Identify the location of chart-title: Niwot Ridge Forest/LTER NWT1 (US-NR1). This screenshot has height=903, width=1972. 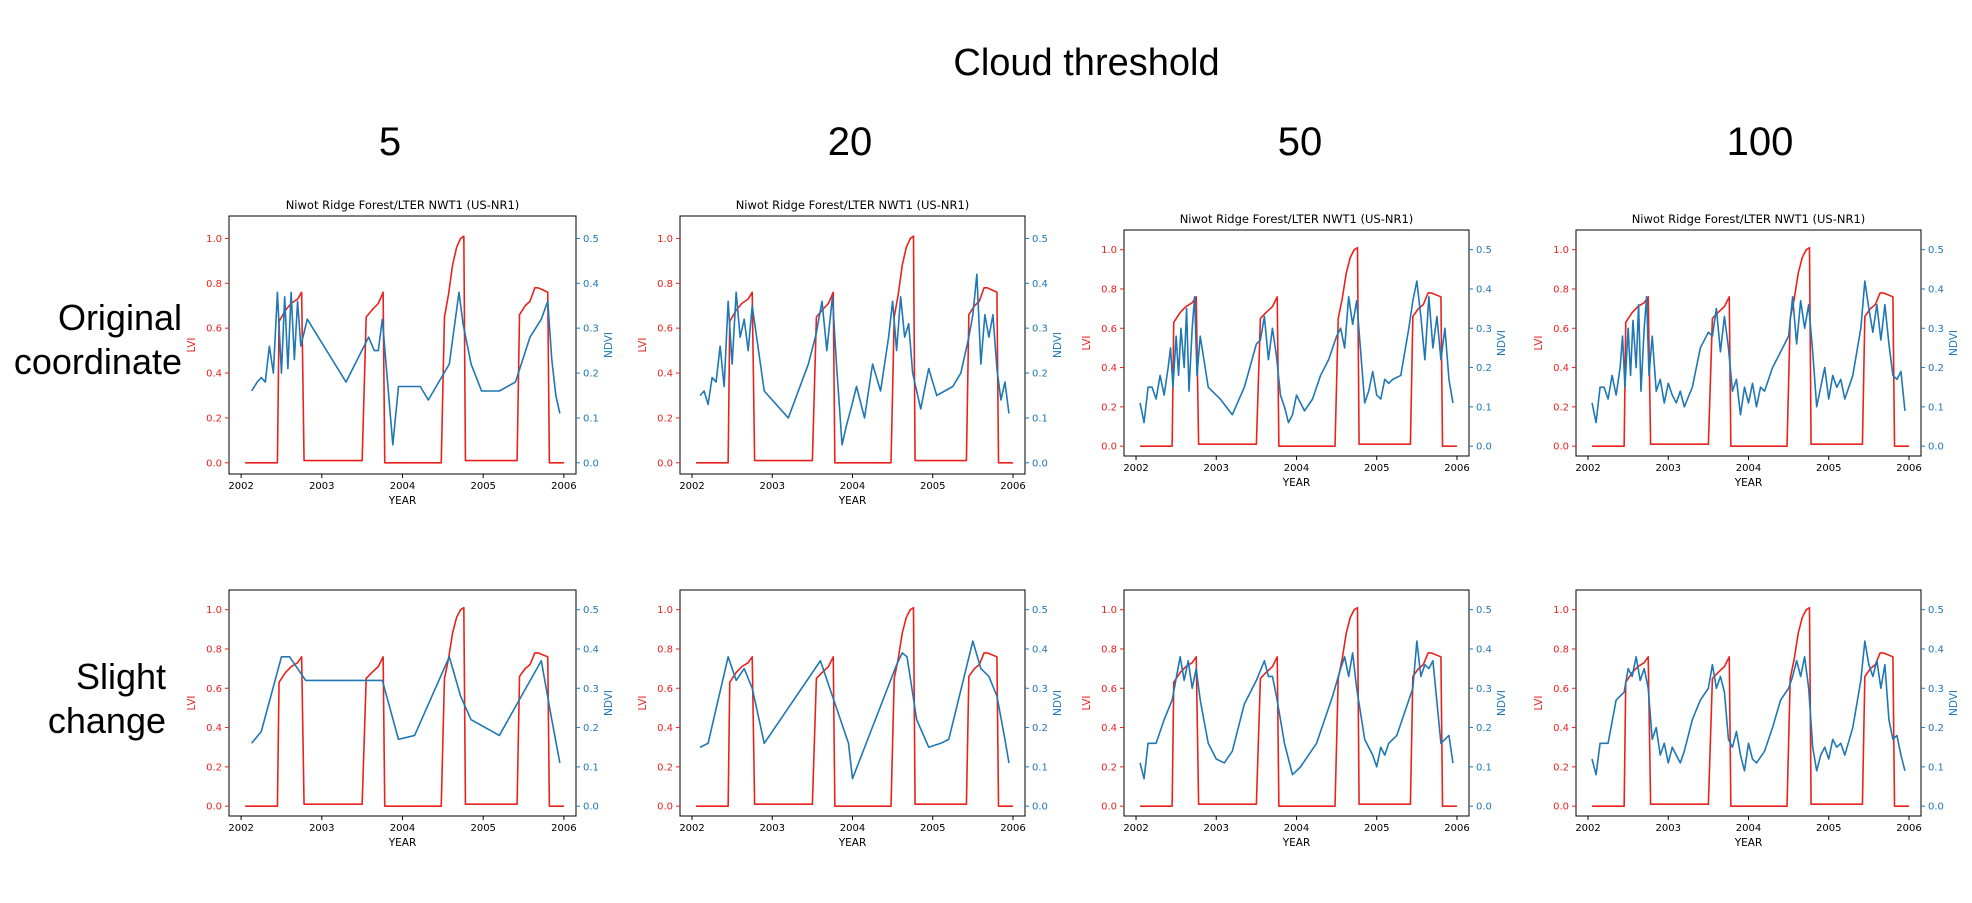
(403, 205).